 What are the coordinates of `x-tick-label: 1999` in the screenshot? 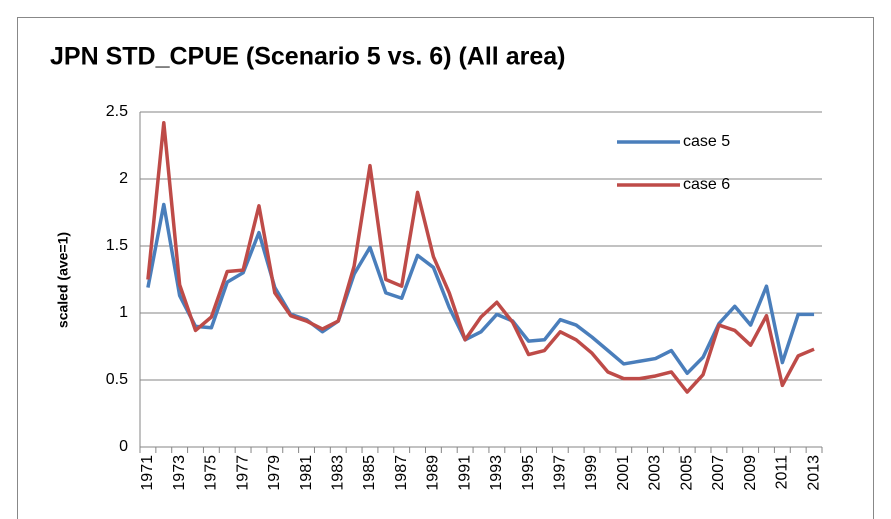 It's located at (591, 473).